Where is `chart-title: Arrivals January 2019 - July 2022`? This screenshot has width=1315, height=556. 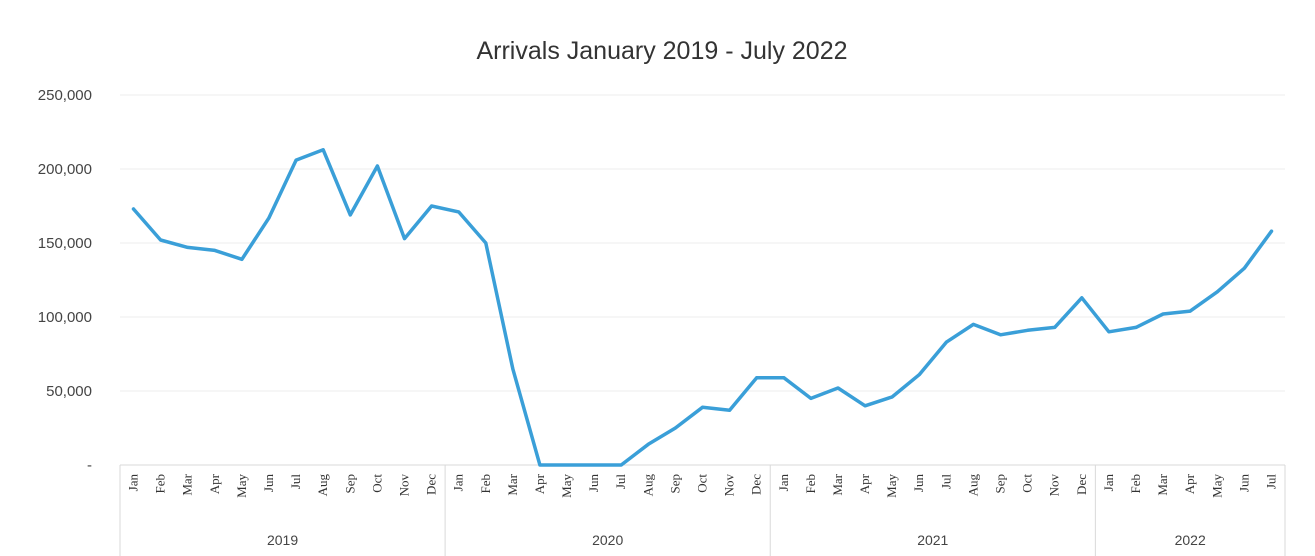
chart-title: Arrivals January 2019 - July 2022 is located at coordinates (661, 51).